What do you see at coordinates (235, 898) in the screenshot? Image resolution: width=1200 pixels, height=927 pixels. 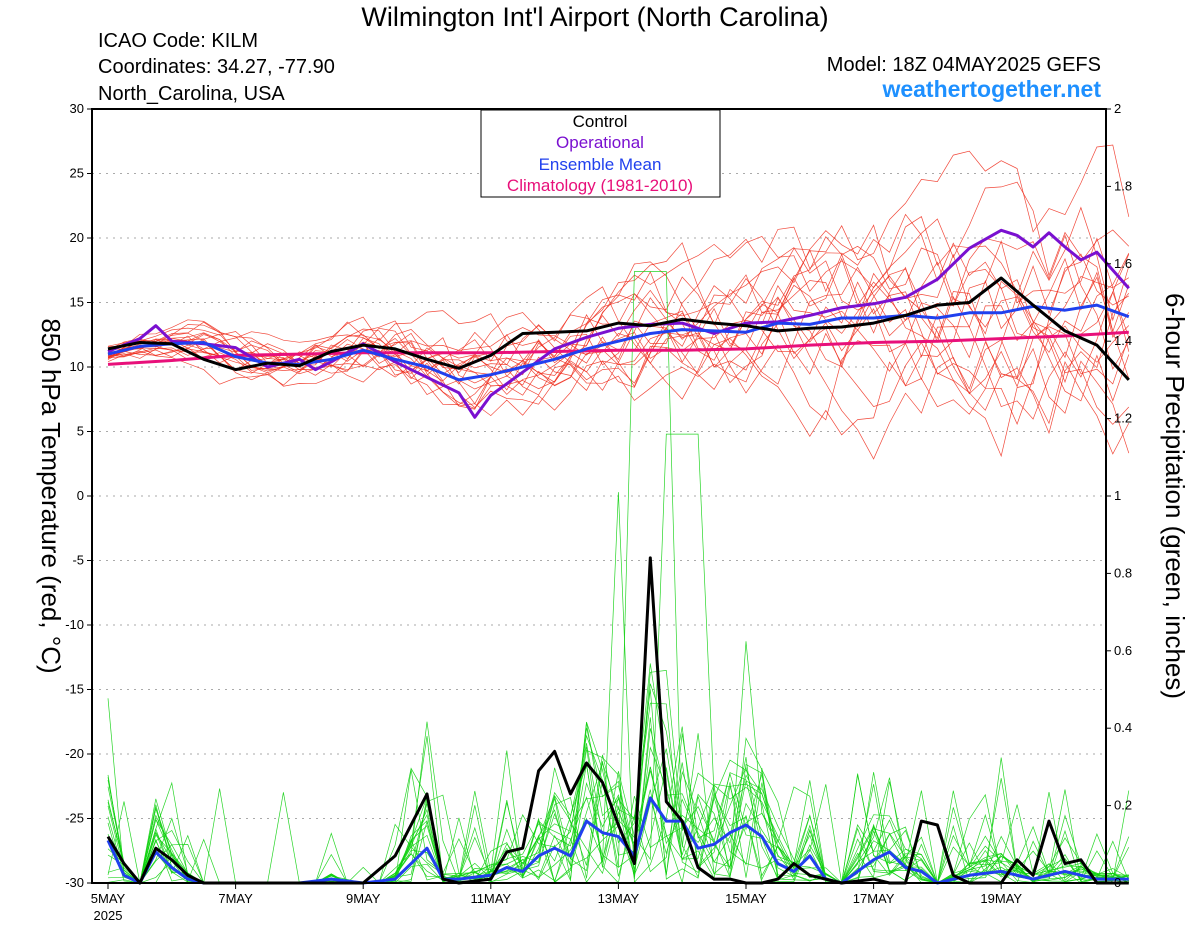 I see `x-tick-label: 7MAY` at bounding box center [235, 898].